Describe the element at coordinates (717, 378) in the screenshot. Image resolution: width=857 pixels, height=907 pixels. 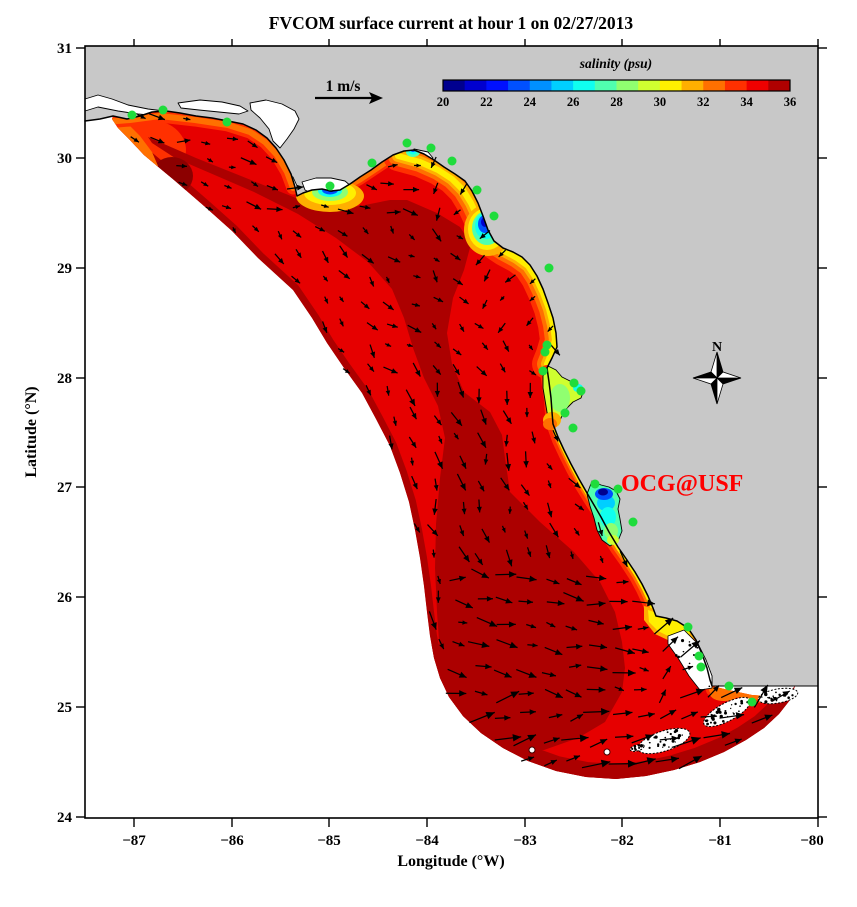
I see `compass-rose` at that location.